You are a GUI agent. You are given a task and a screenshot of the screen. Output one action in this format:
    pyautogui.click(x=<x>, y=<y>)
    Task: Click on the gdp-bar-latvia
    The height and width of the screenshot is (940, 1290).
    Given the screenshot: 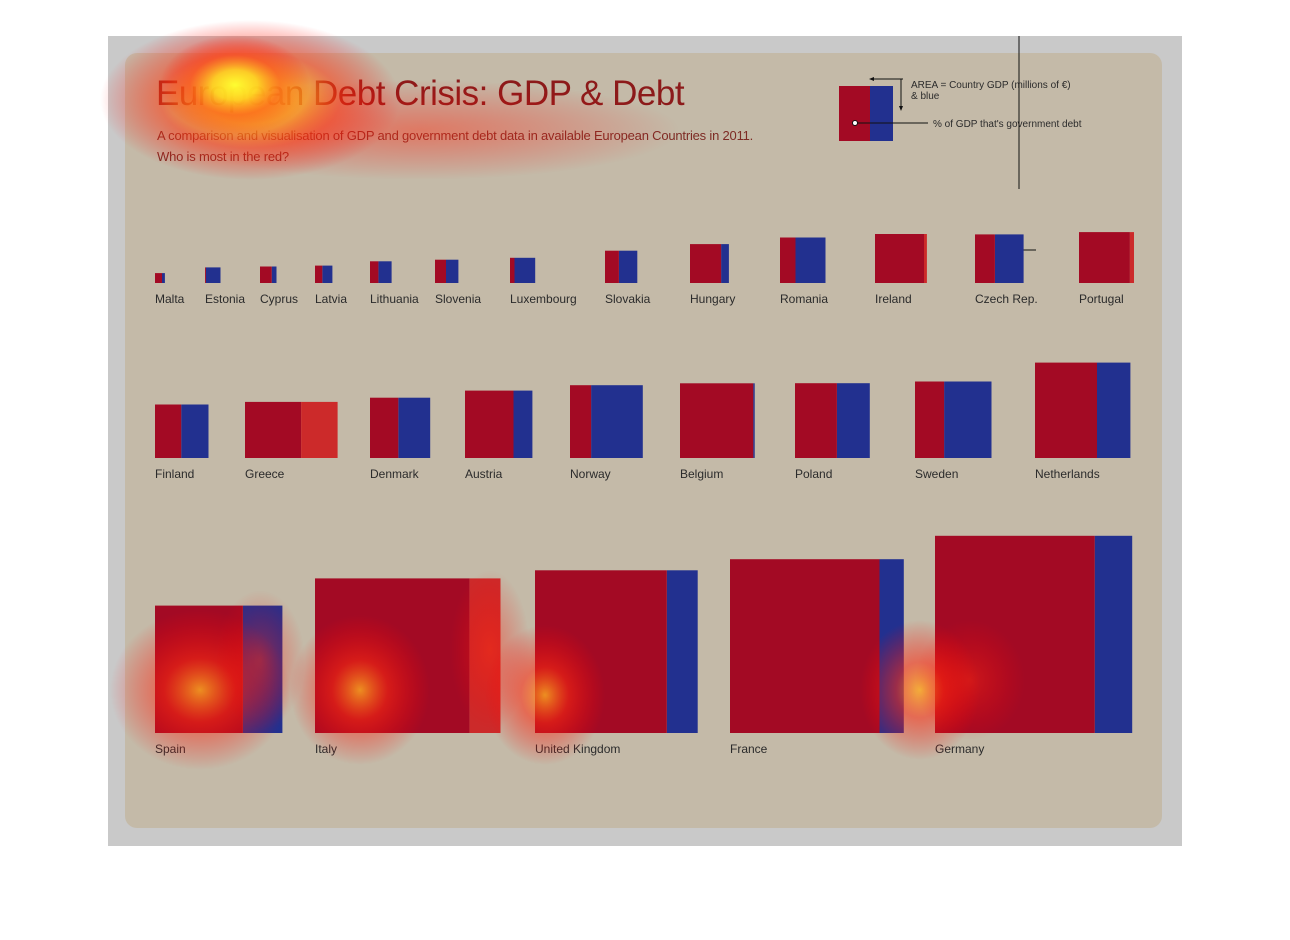 What is the action you would take?
    pyautogui.click(x=327, y=274)
    